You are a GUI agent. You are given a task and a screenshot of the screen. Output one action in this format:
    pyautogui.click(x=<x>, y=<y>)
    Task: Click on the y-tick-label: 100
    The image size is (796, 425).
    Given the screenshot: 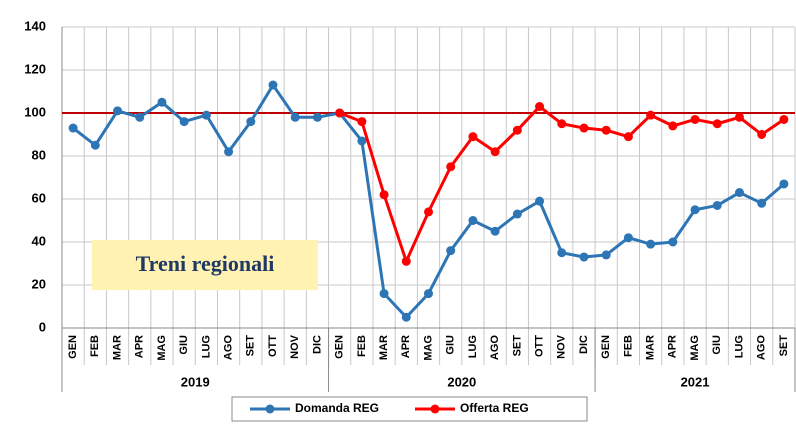 What is the action you would take?
    pyautogui.click(x=35, y=111)
    